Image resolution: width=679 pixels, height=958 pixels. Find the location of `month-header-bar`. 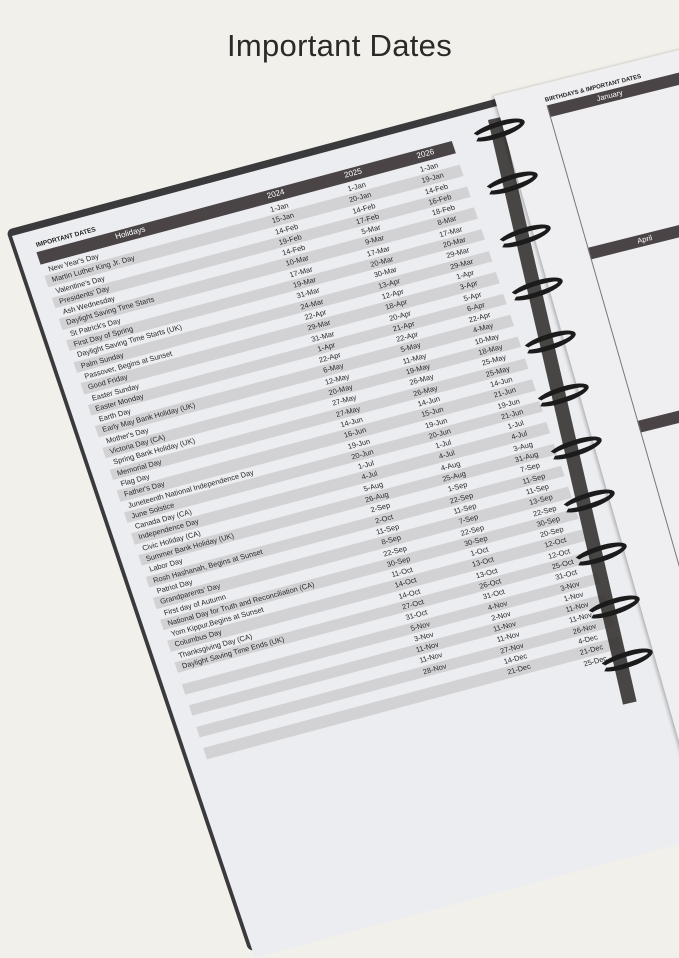

month-header-bar is located at coordinates (658, 400).